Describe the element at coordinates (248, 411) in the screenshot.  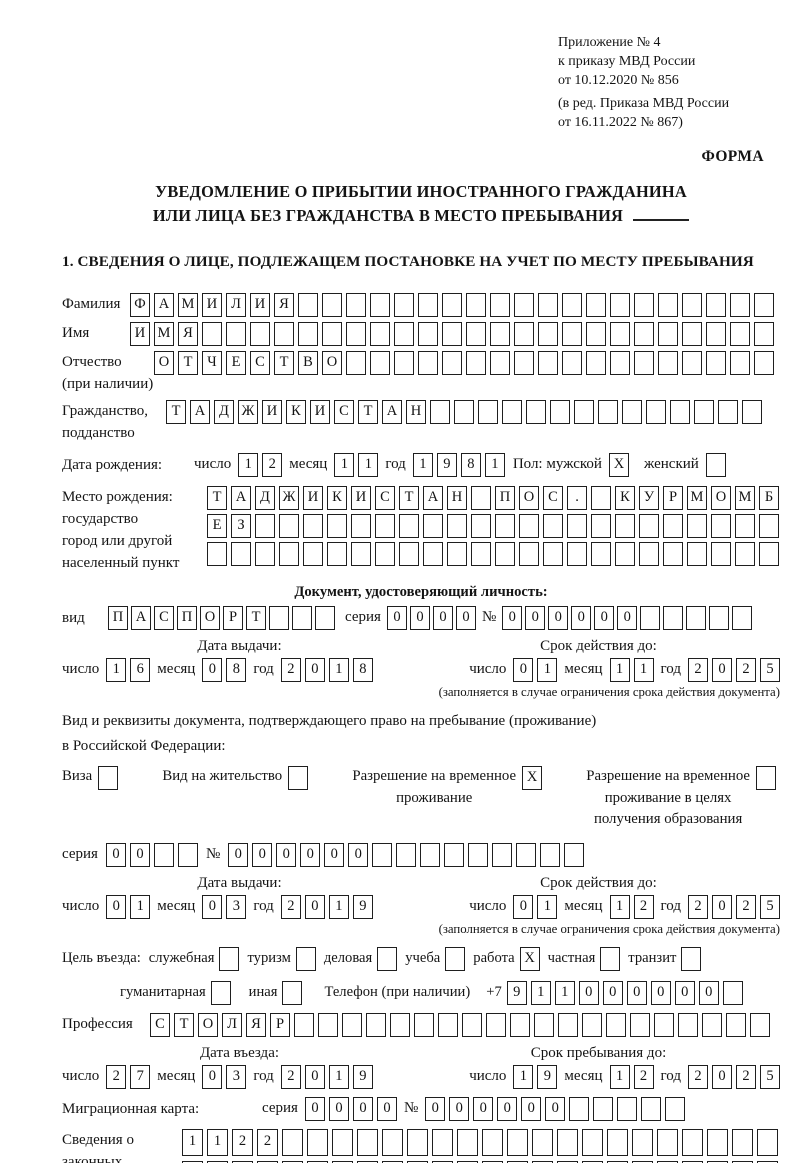
I see `char-cell: Ж` at that location.